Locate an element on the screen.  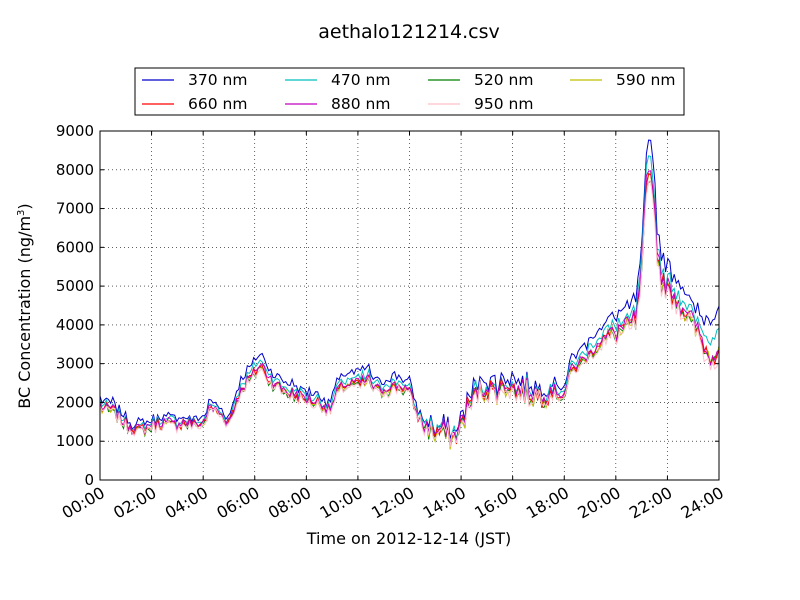
x-tick-label: 16:00 is located at coordinates (495, 503).